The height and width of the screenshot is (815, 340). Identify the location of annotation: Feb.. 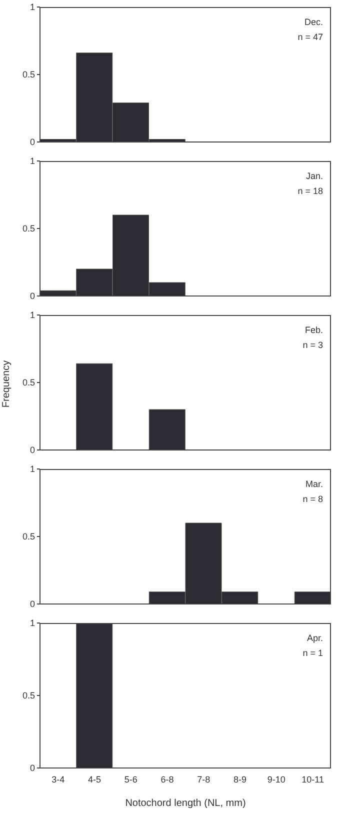
(313, 330).